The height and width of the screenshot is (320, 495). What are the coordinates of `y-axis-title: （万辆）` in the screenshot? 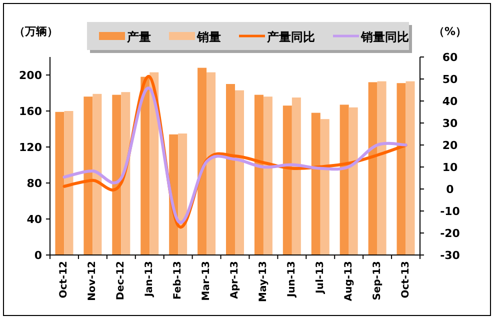 It's located at (36, 31).